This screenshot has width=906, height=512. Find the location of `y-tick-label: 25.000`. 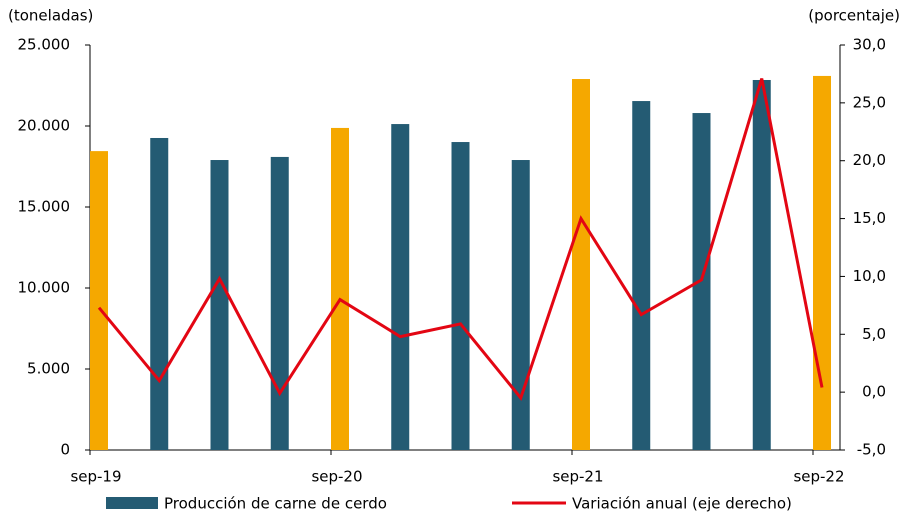

y-tick-label: 25.000 is located at coordinates (44, 45).